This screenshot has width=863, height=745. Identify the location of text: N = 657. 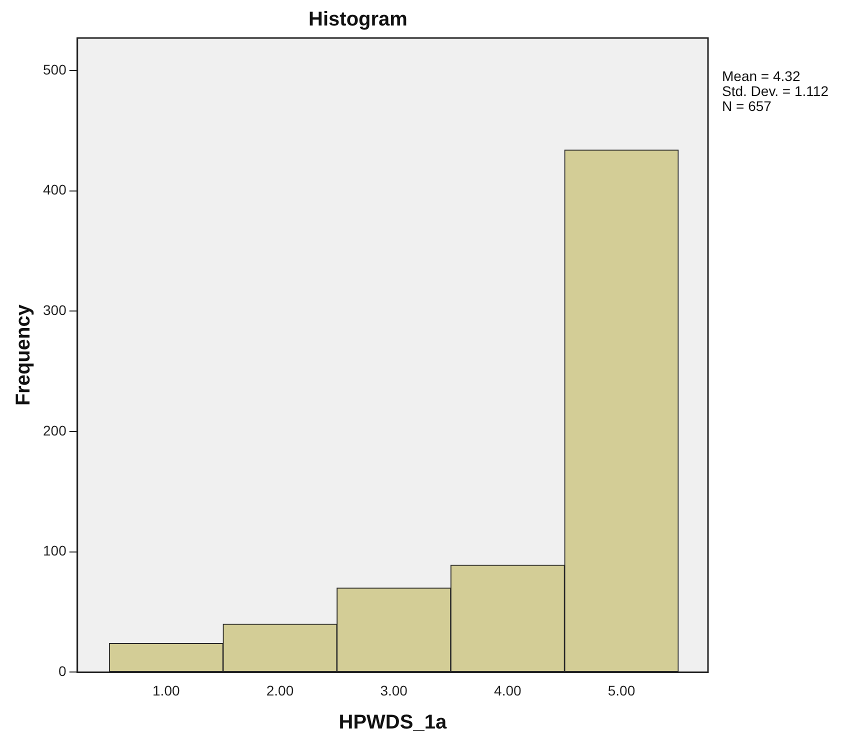
(747, 106).